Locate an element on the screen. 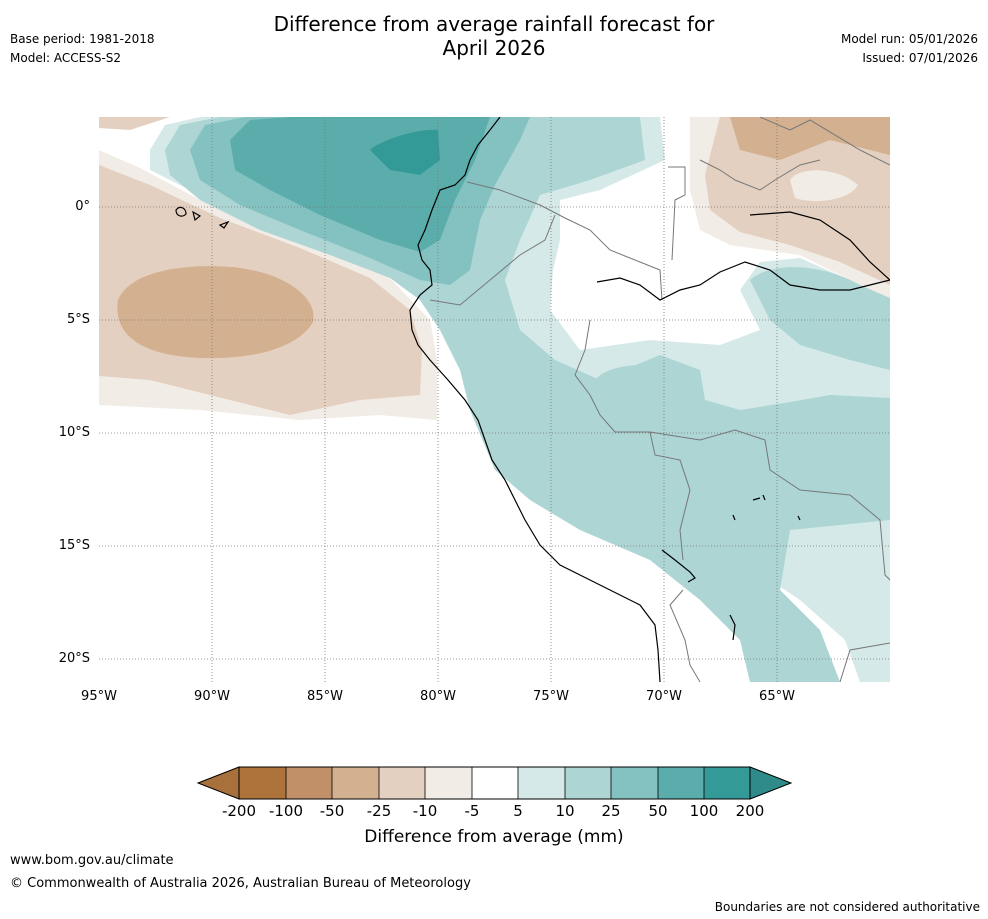  lon-label-80w: 80°W is located at coordinates (438, 696).